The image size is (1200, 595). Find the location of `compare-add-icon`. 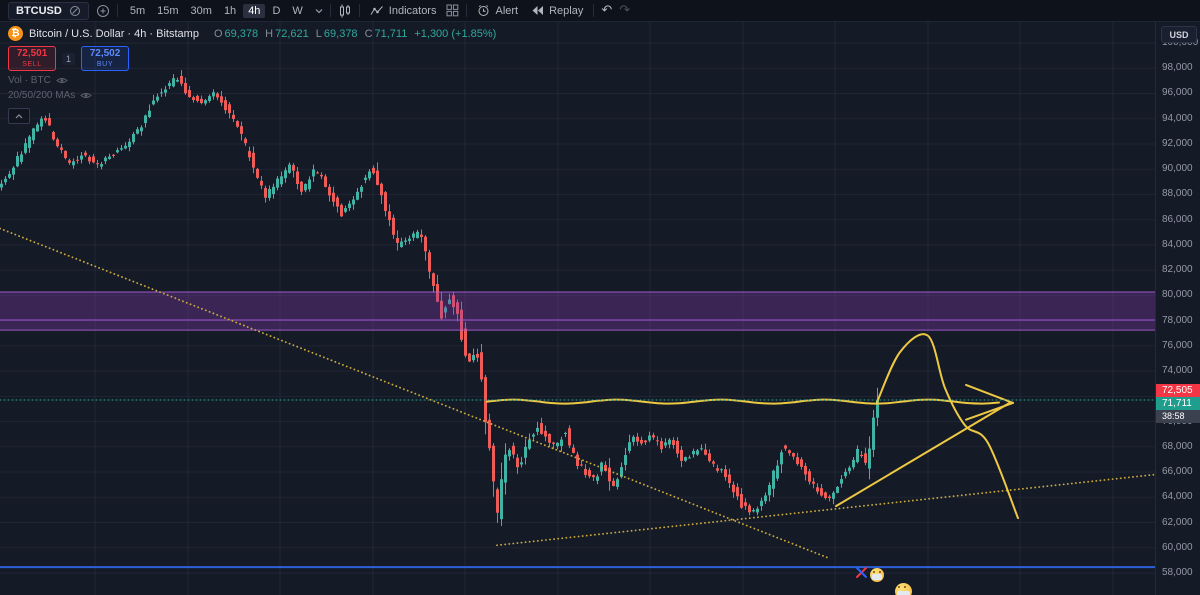

compare-add-icon is located at coordinates (103, 11).